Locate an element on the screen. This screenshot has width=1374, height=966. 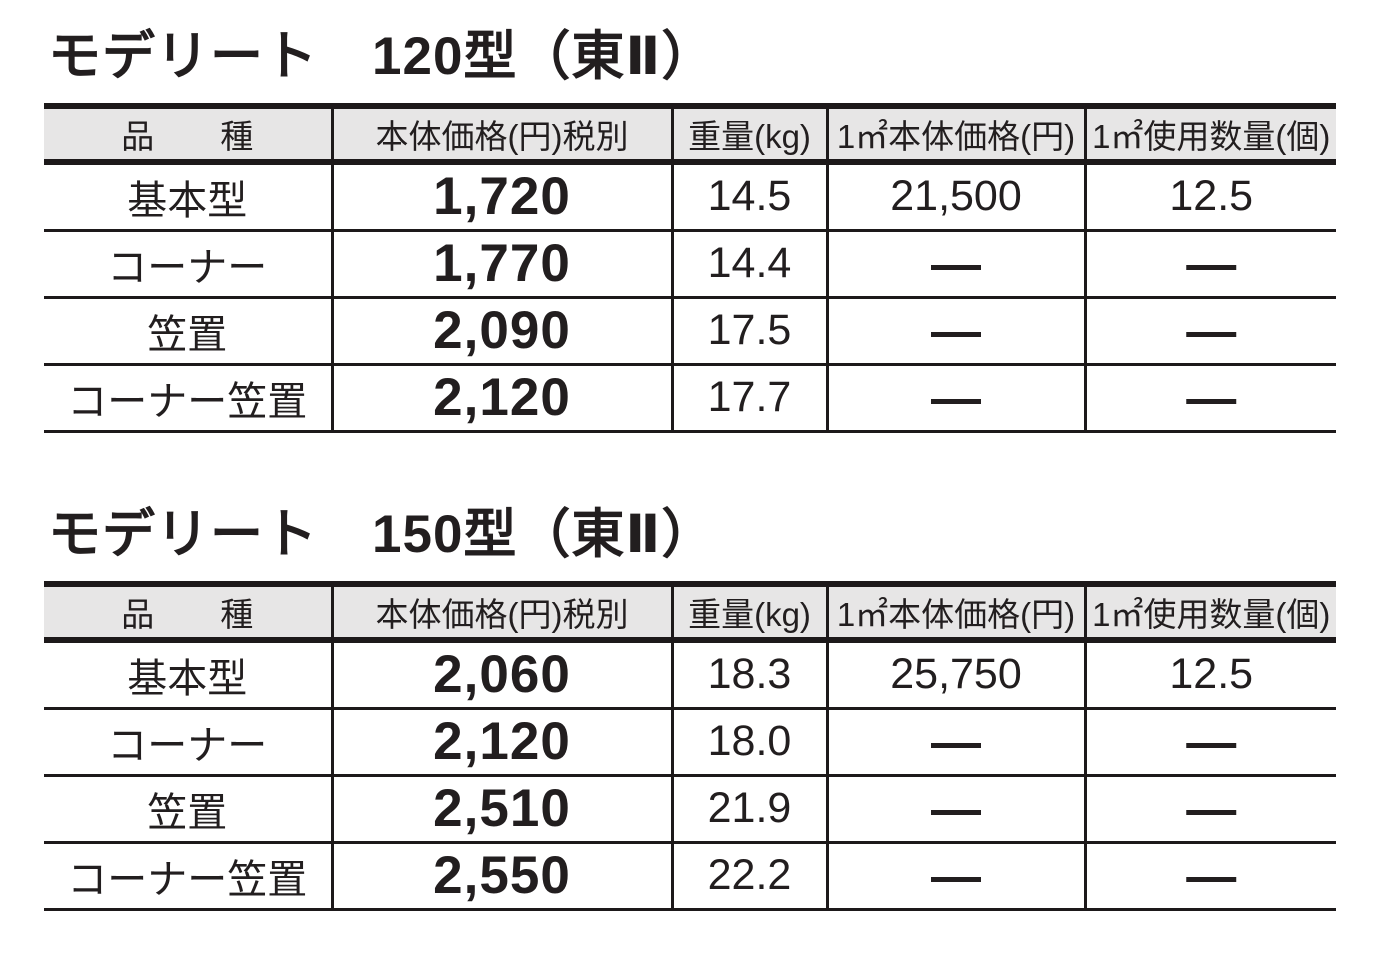
cell-weight: 17.5 is located at coordinates (748, 331).